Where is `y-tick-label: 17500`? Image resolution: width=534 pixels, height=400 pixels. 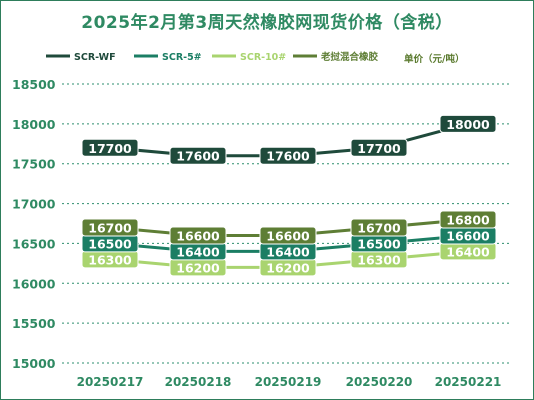
y-tick-label: 17500 is located at coordinates (34, 164).